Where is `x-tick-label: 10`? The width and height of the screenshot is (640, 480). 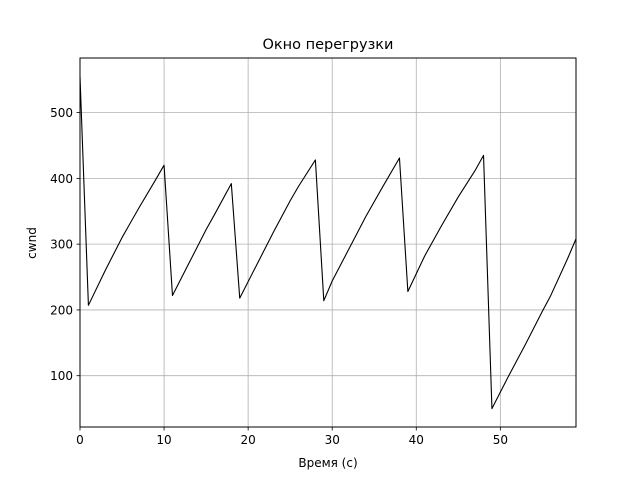
x-tick-label: 10 is located at coordinates (163, 440).